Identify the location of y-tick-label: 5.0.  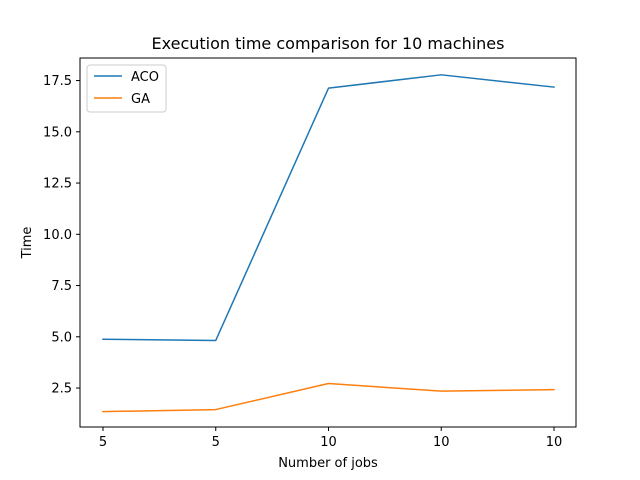
(61, 337).